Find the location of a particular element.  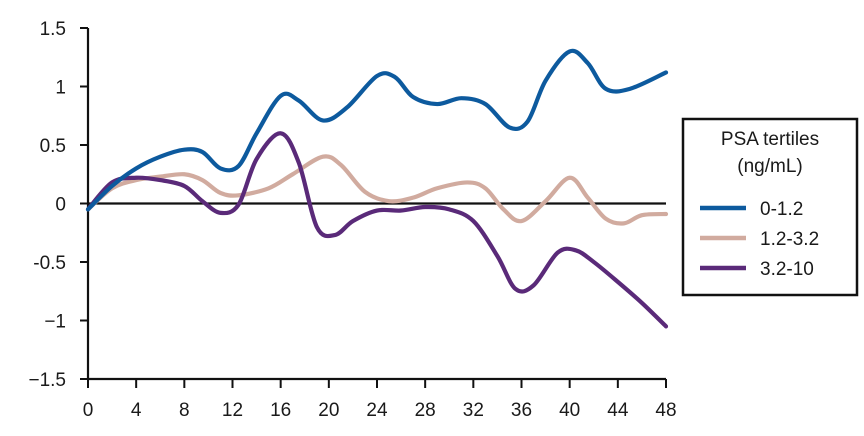

x-tick-label: 8 is located at coordinates (184, 410).